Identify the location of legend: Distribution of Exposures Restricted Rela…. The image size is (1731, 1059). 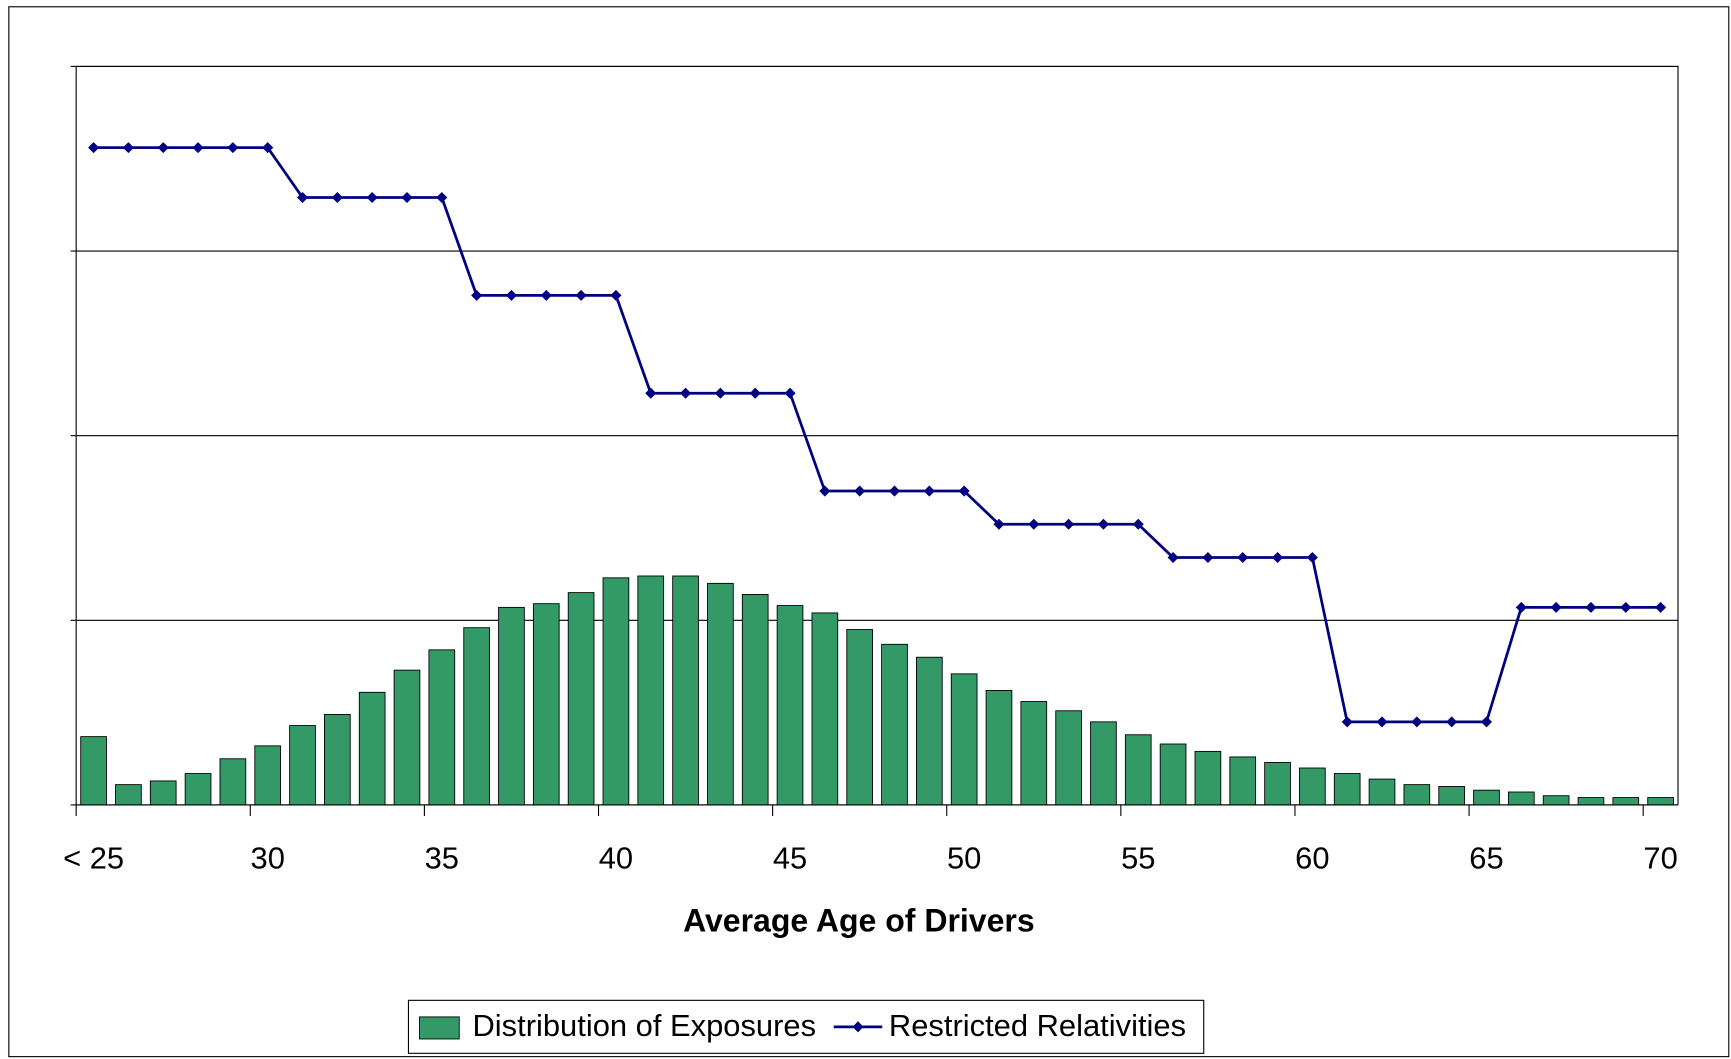
(806, 1026).